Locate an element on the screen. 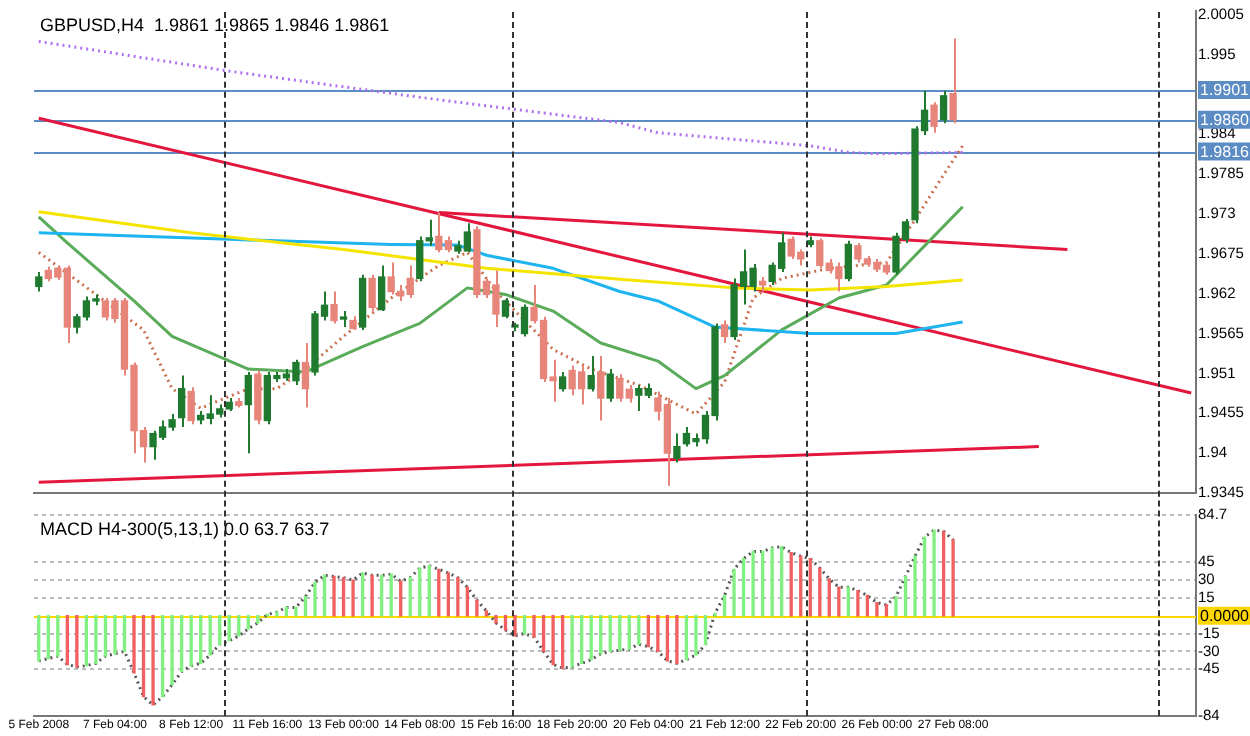 The height and width of the screenshot is (736, 1250). ref-line-label: 1.9816 is located at coordinates (1225, 152).